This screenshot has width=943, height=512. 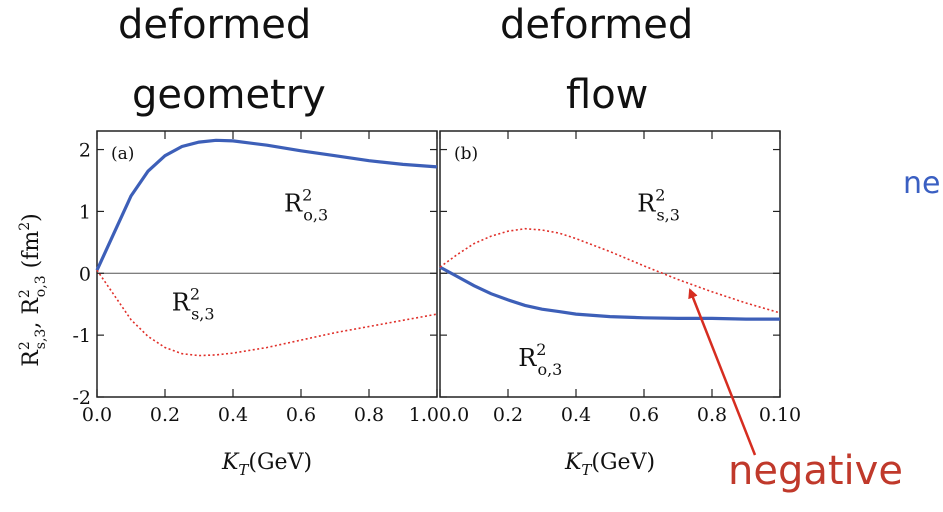 What do you see at coordinates (85, 212) in the screenshot?
I see `y-tick-label: 1` at bounding box center [85, 212].